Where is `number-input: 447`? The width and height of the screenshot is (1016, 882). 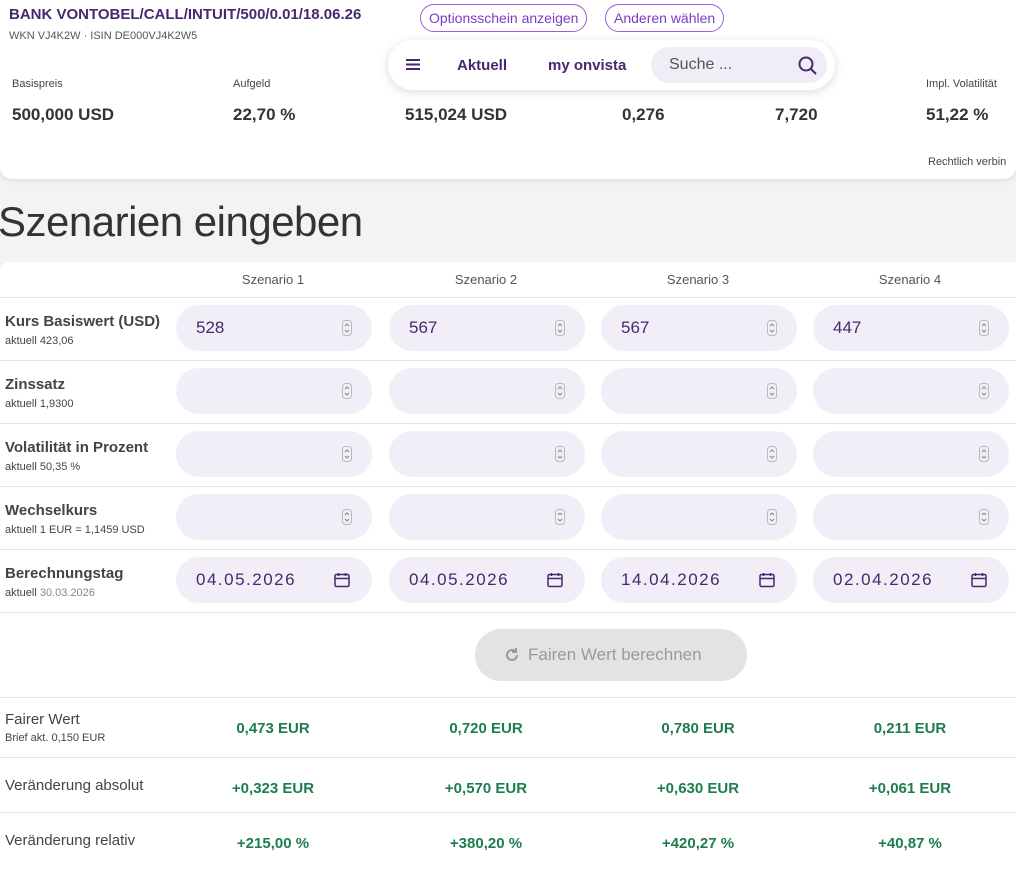 number-input: 447 is located at coordinates (911, 328).